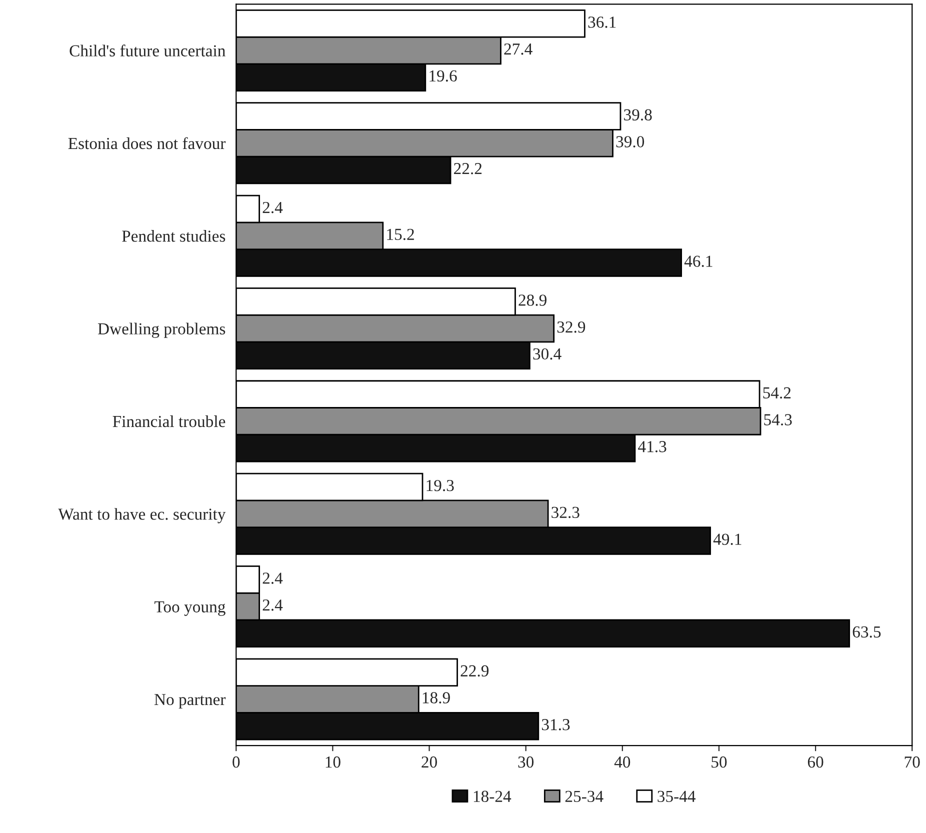  I want to click on data-label: 19.6, so click(443, 76).